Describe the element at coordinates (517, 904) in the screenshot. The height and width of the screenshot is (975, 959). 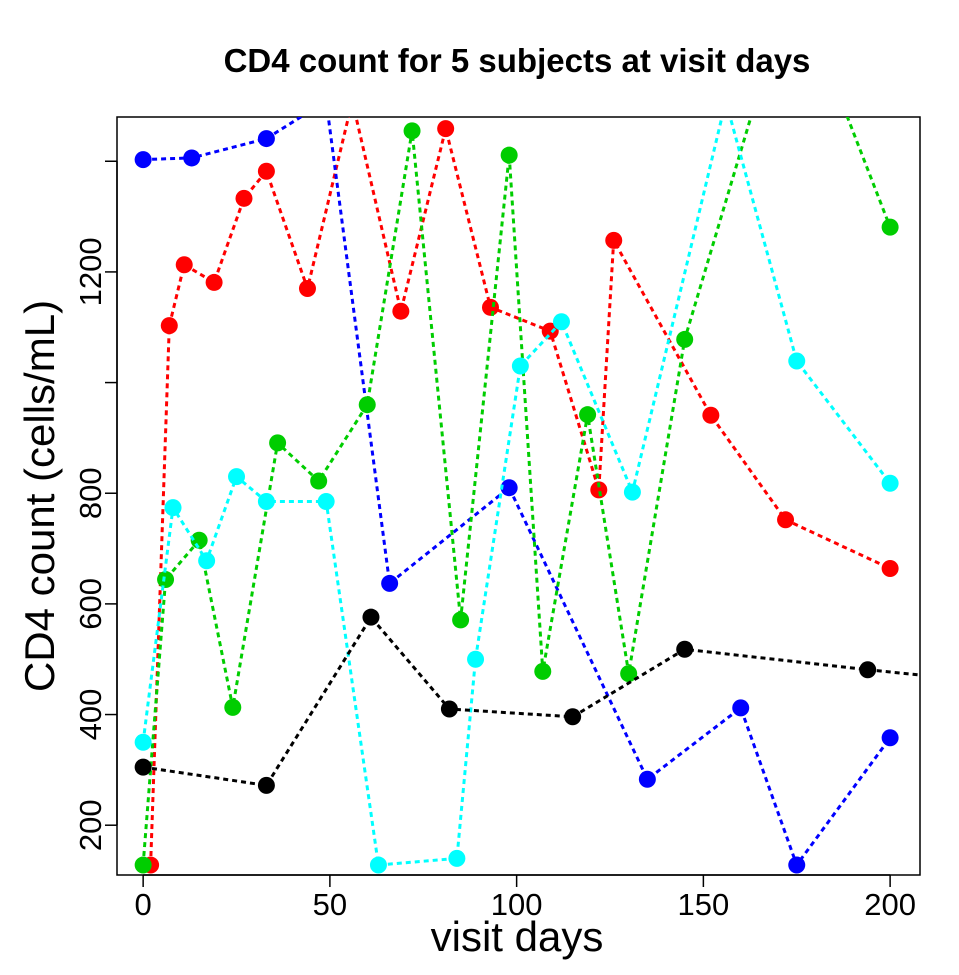
I see `x-tick-label: 100` at that location.